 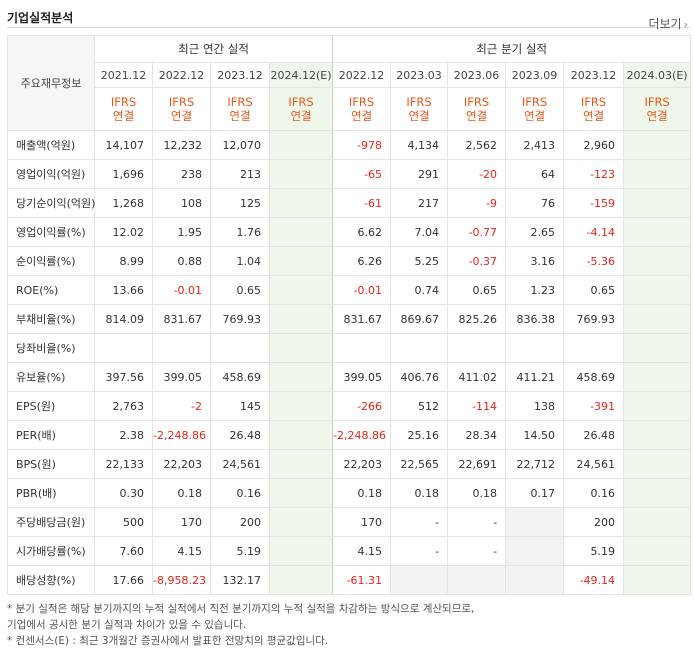 What do you see at coordinates (419, 174) in the screenshot?
I see `value-cell: 291` at bounding box center [419, 174].